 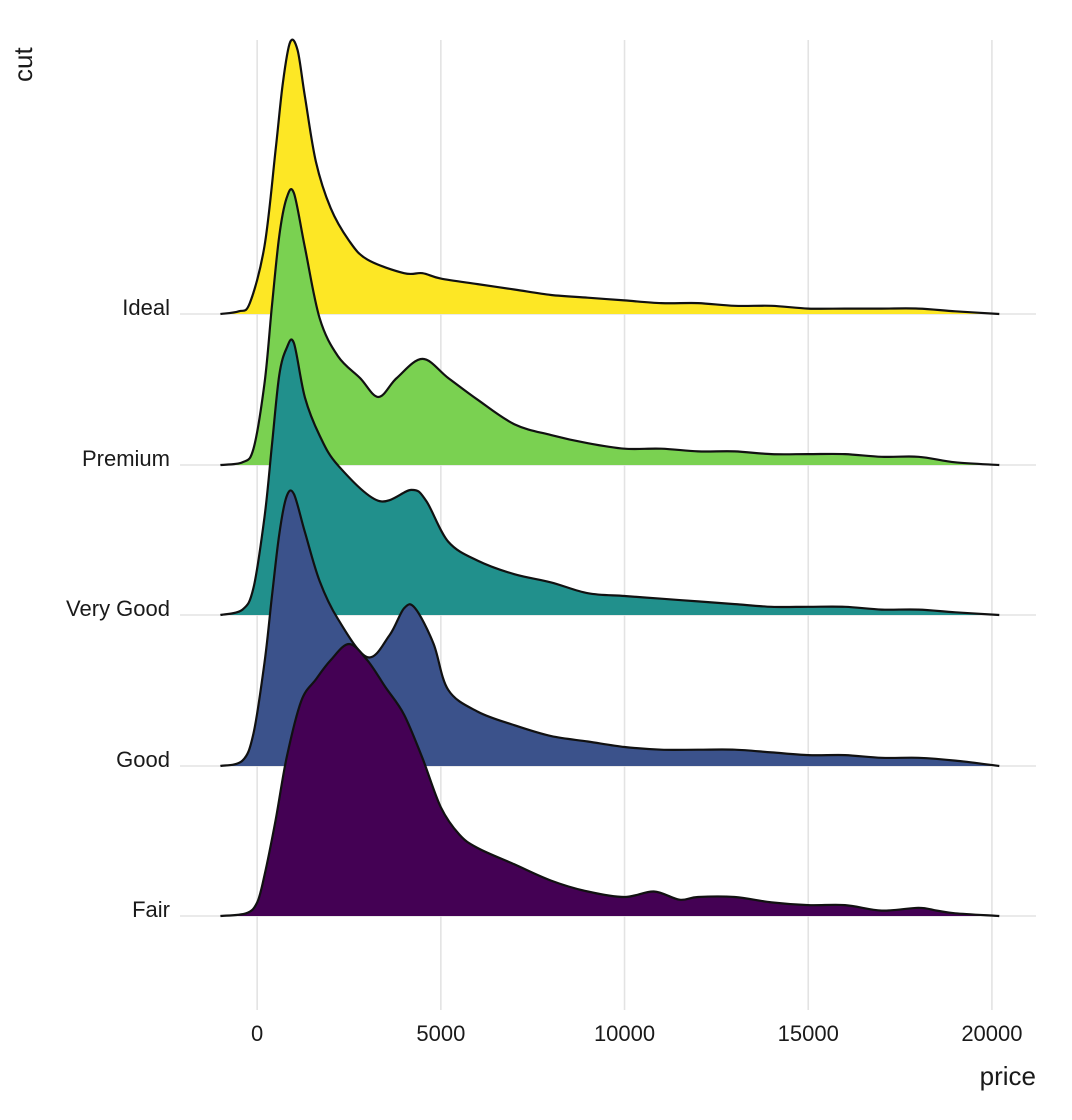 I want to click on y-category-label: Fair, so click(x=151, y=909).